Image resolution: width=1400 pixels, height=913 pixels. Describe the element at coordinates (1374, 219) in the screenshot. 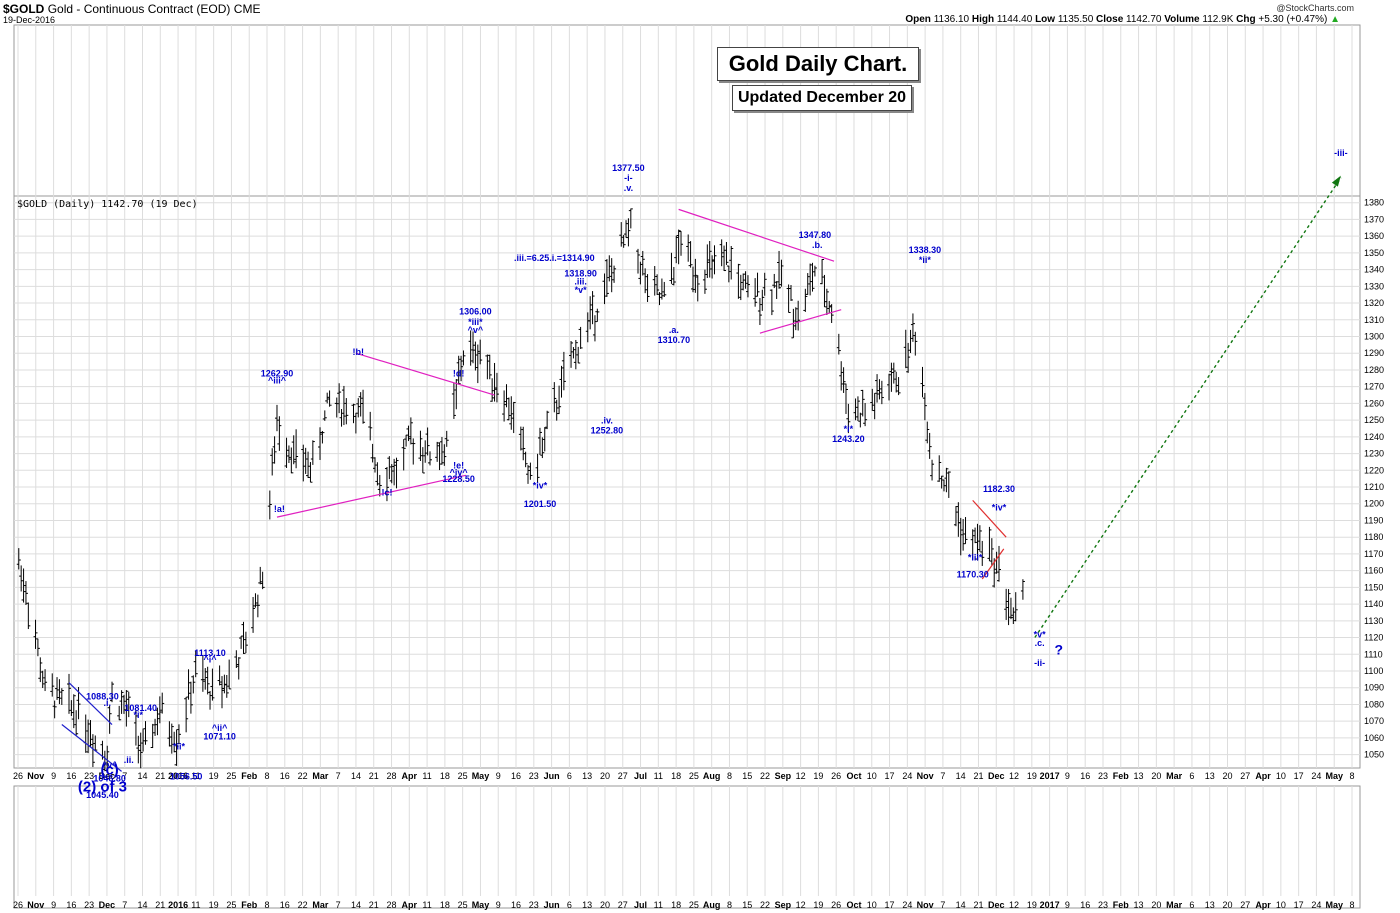

I see `y-tick-label: 1370` at that location.